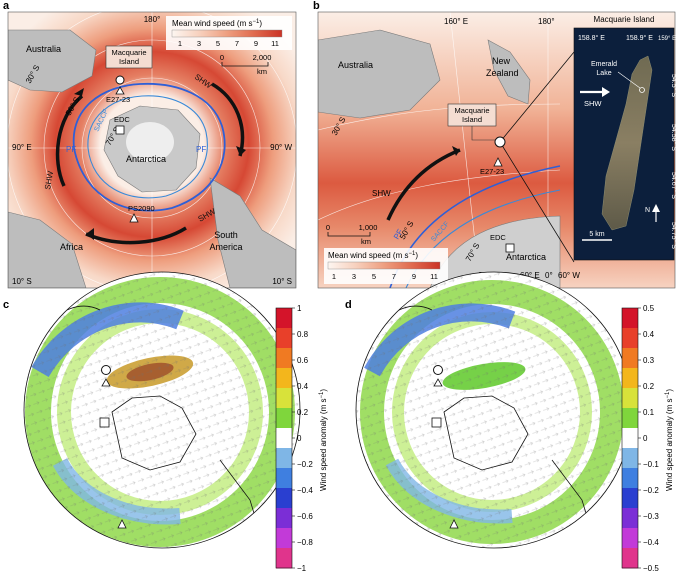 Image resolution: width=685 pixels, height=577 pixels. I want to click on label-australia-a: Australia, so click(43, 49).